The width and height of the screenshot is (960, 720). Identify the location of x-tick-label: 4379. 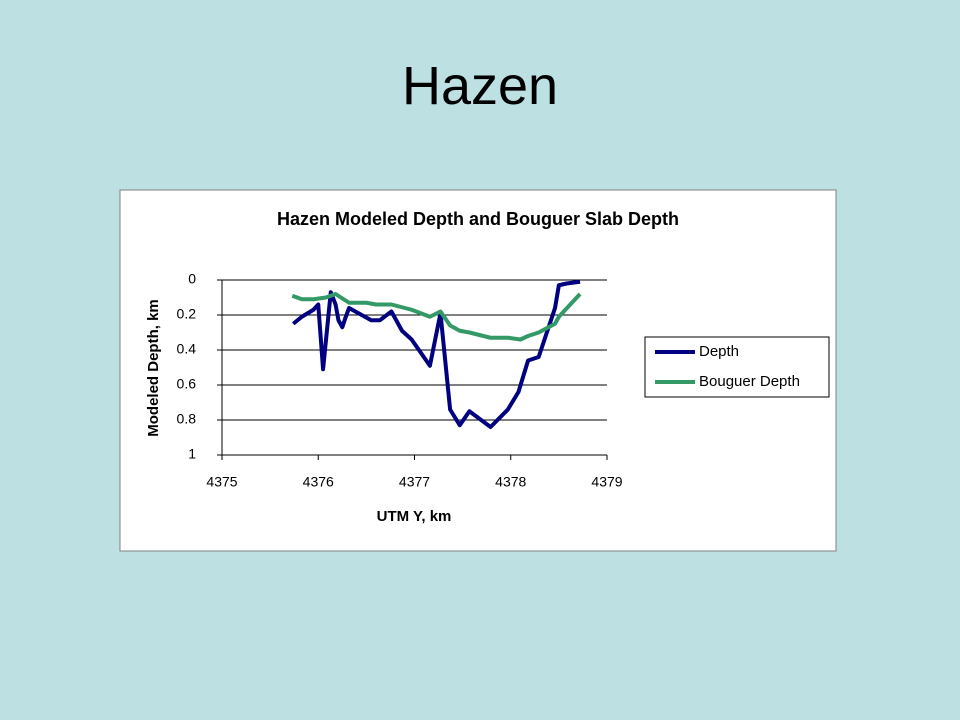
(606, 482).